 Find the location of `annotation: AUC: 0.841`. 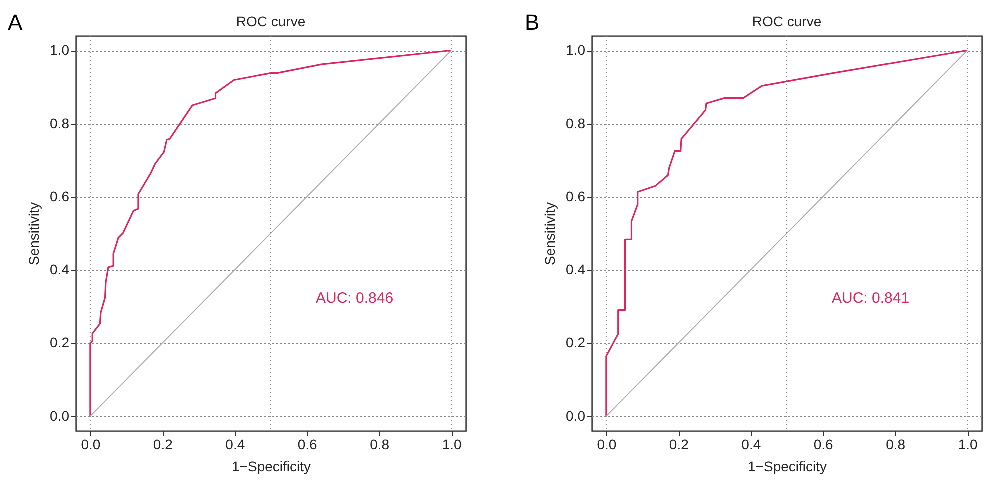

annotation: AUC: 0.841 is located at coordinates (871, 298).